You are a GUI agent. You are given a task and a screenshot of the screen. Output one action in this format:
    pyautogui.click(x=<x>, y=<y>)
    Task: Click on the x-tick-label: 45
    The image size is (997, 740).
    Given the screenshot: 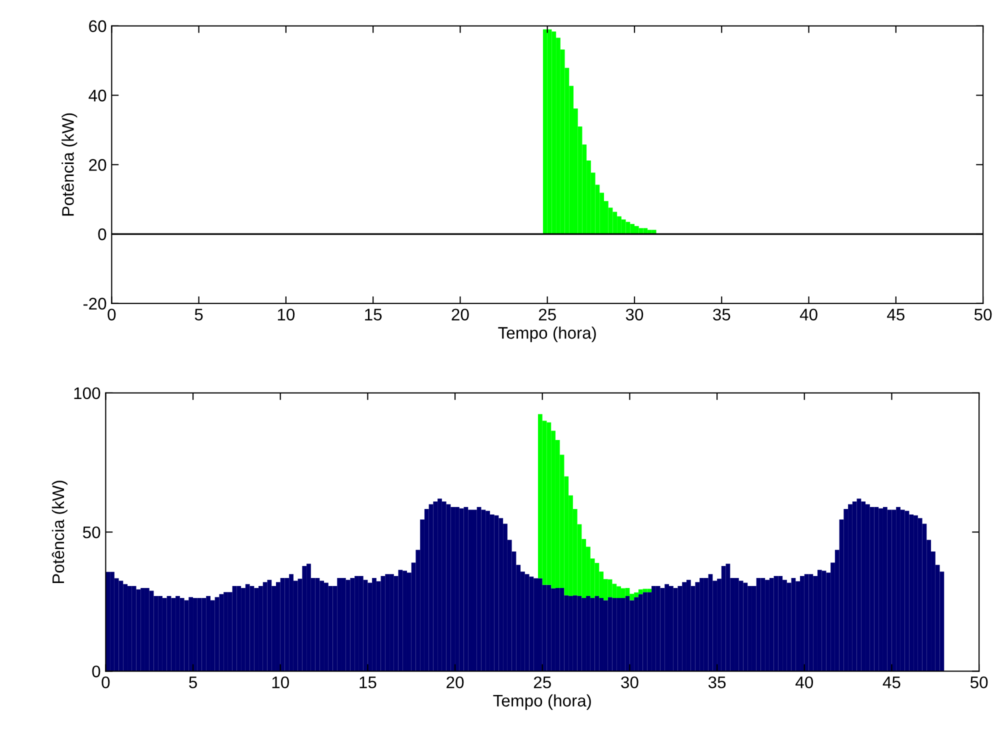 What is the action you would take?
    pyautogui.click(x=895, y=314)
    